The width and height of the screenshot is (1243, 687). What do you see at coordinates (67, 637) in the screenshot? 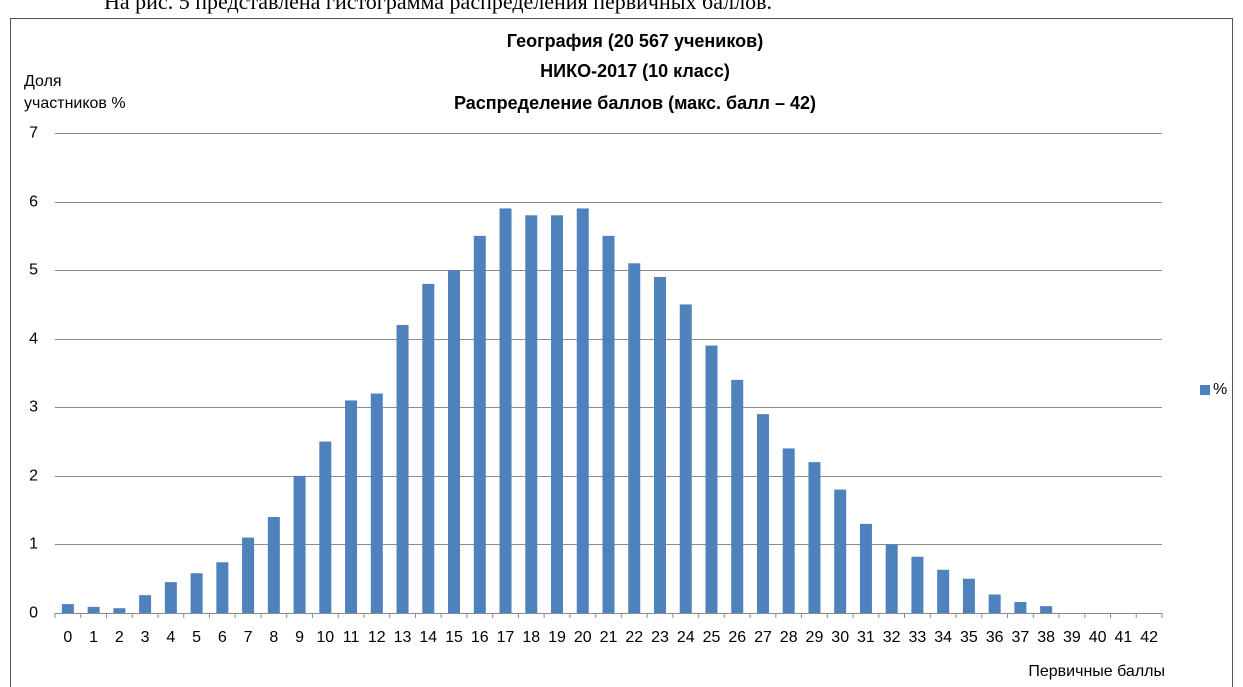
I see `x-tick-label: 0` at bounding box center [67, 637].